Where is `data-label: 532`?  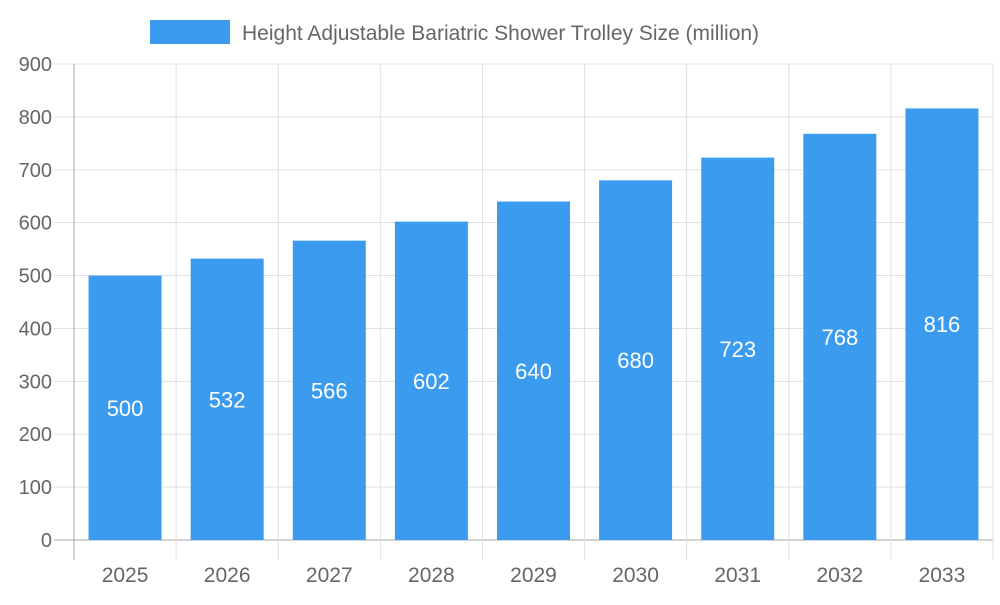 data-label: 532 is located at coordinates (227, 399).